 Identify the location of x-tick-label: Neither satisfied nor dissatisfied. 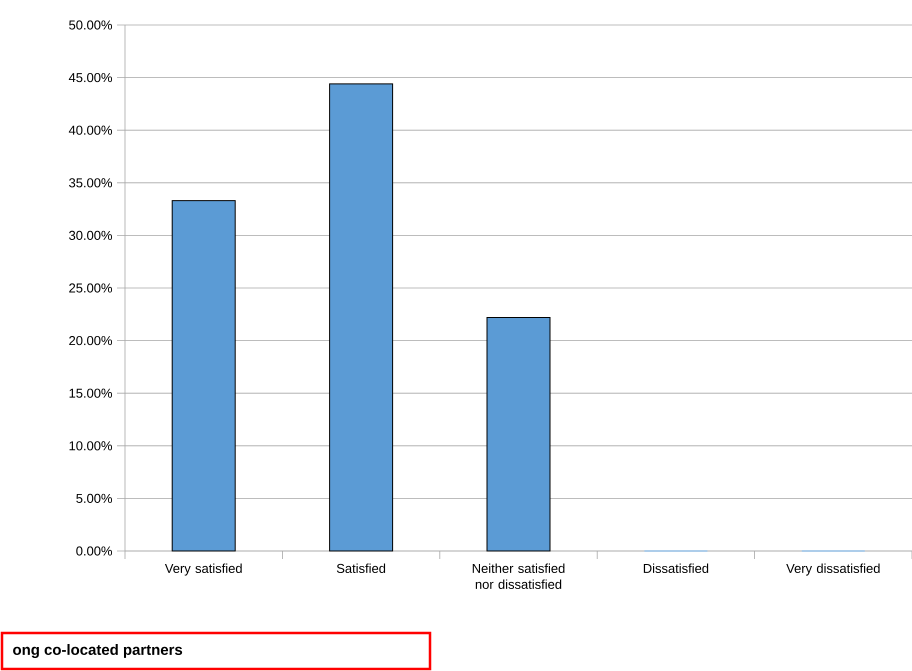
(518, 576).